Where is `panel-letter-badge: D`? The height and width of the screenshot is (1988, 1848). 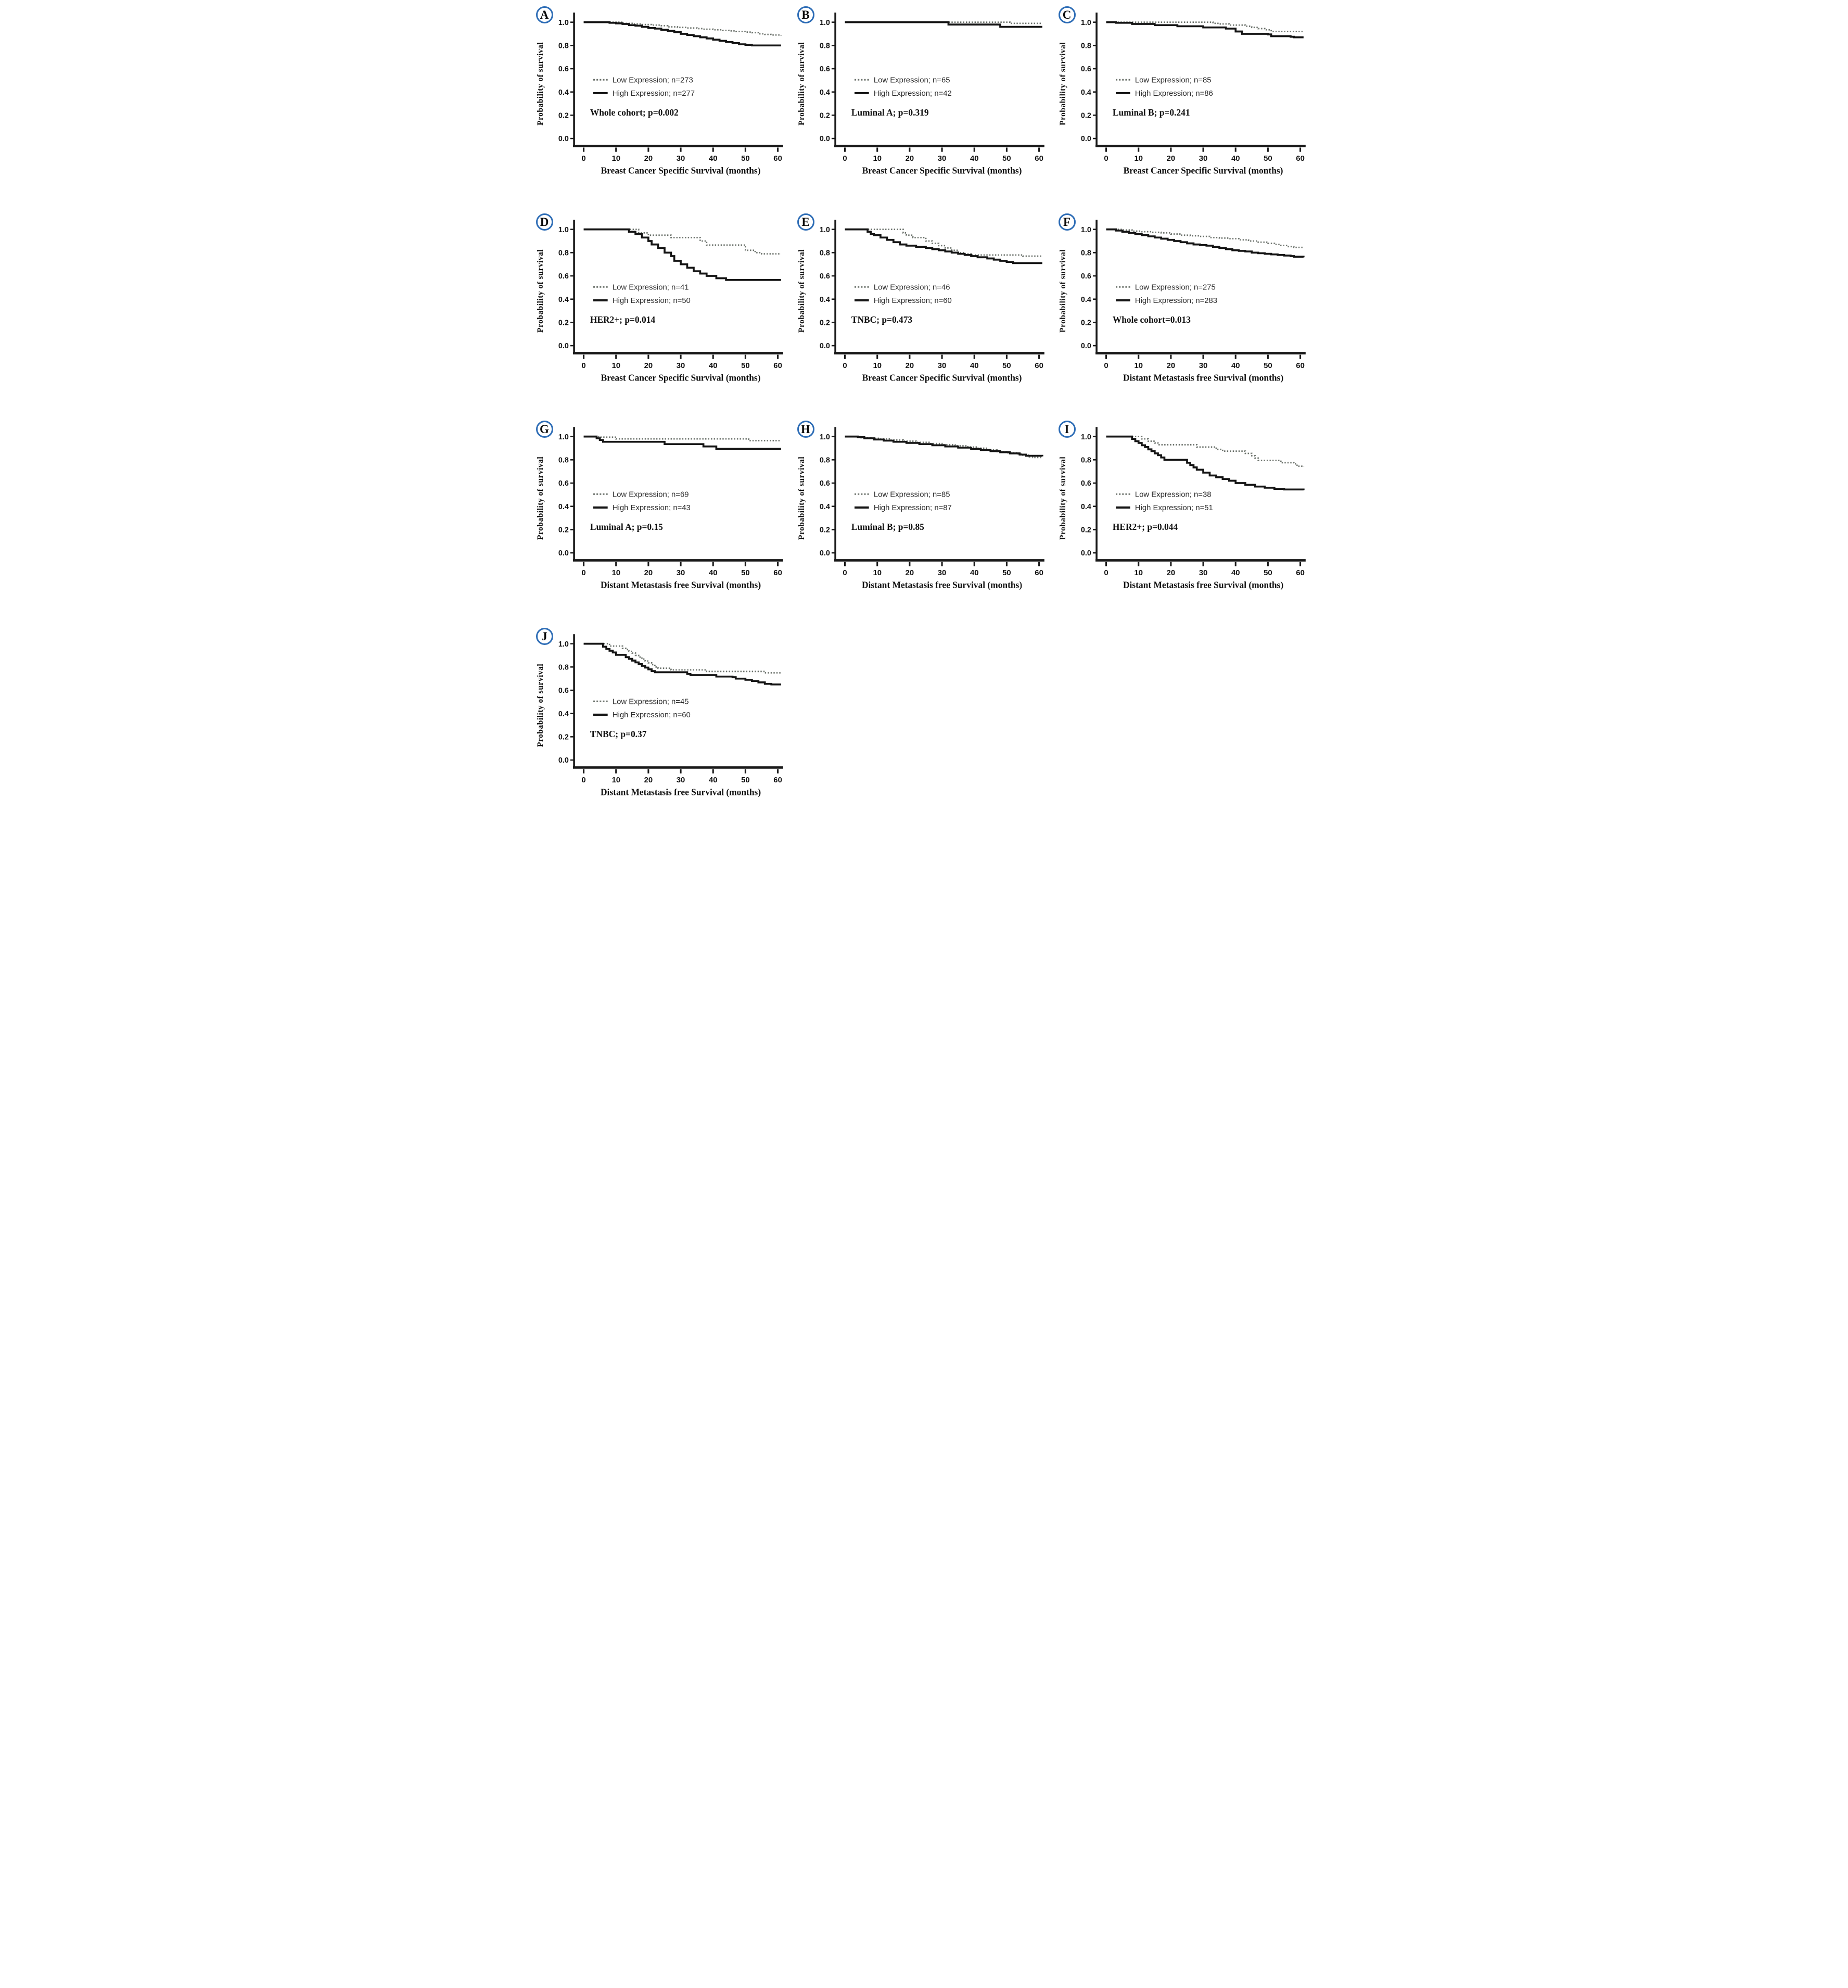 panel-letter-badge: D is located at coordinates (544, 222).